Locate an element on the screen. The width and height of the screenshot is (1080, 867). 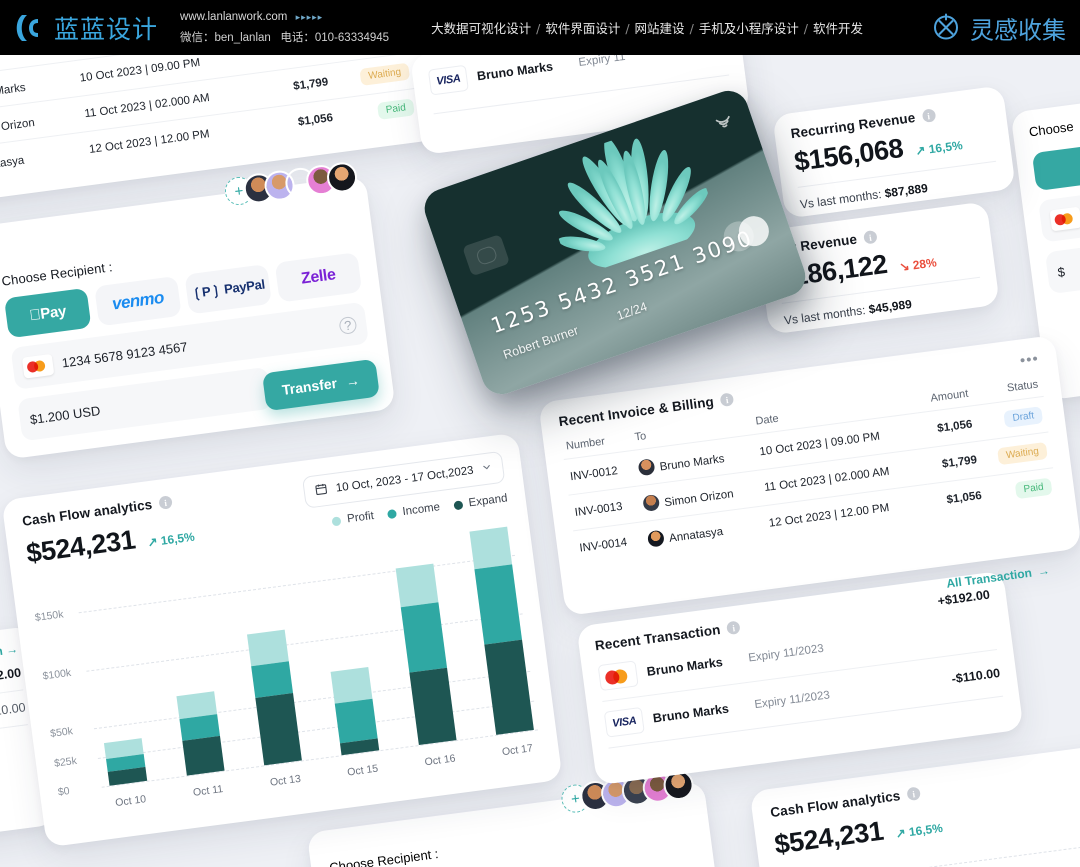
stat-note: Vs last months: $45,989 is located at coordinates (848, 312).